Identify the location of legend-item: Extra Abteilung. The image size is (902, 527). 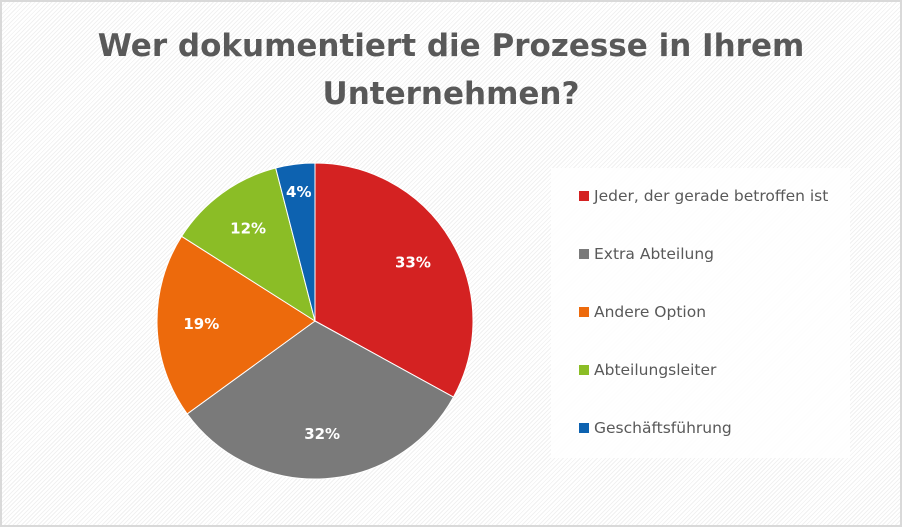
(646, 254).